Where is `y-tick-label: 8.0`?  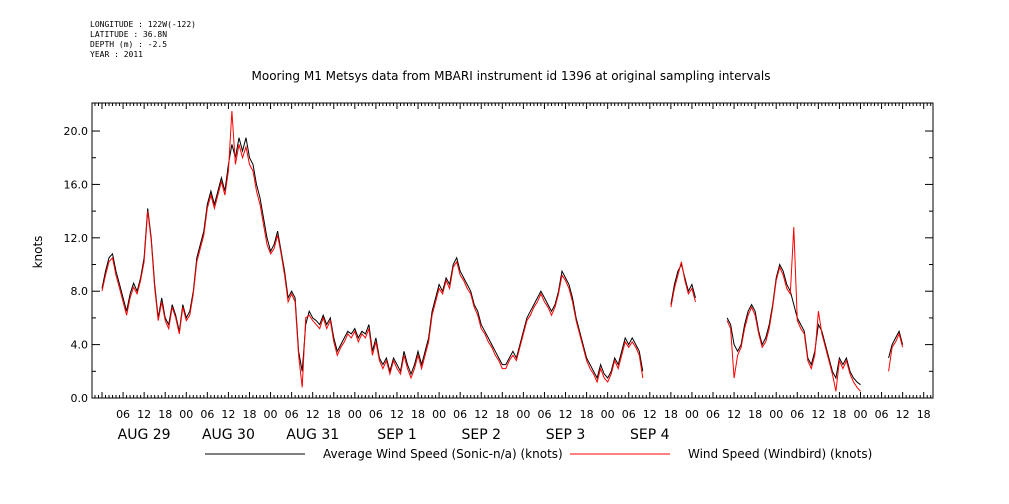 y-tick-label: 8.0 is located at coordinates (80, 291).